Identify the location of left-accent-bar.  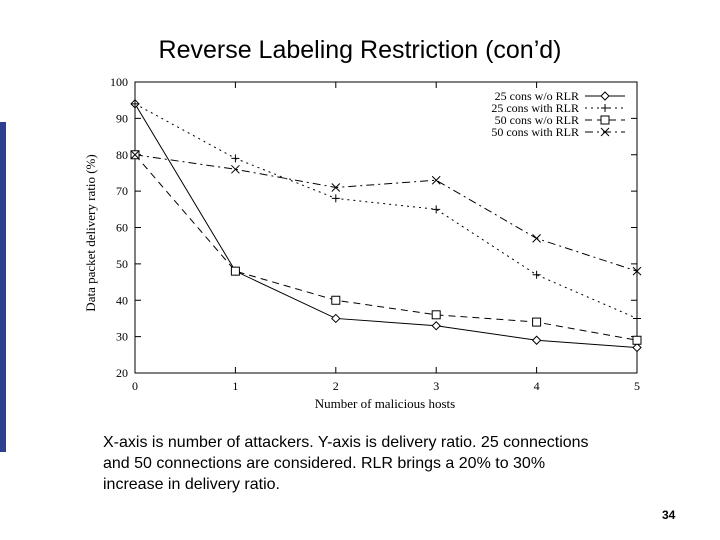
(3, 287).